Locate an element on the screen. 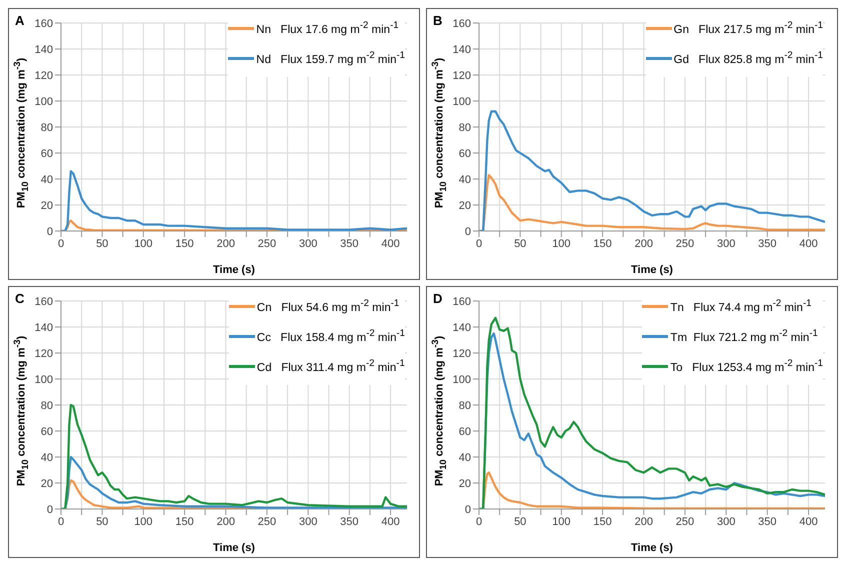 This screenshot has width=848, height=569. legend-label: Tm Flux 721.2 mg m$^{-2}$ min$^{-1}$ is located at coordinates (744, 336).